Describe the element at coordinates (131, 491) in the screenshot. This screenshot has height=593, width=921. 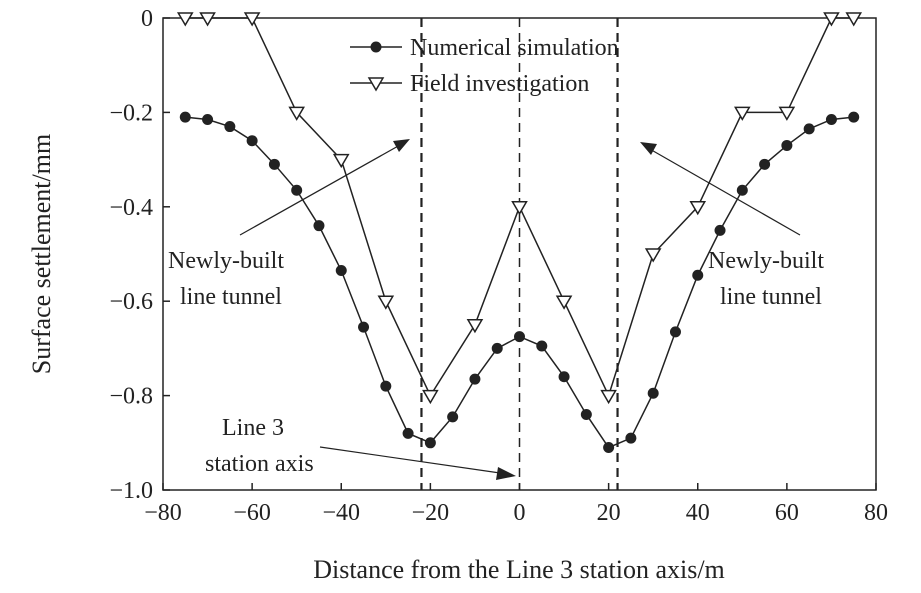
I see `y-tick-label: −1.0` at that location.